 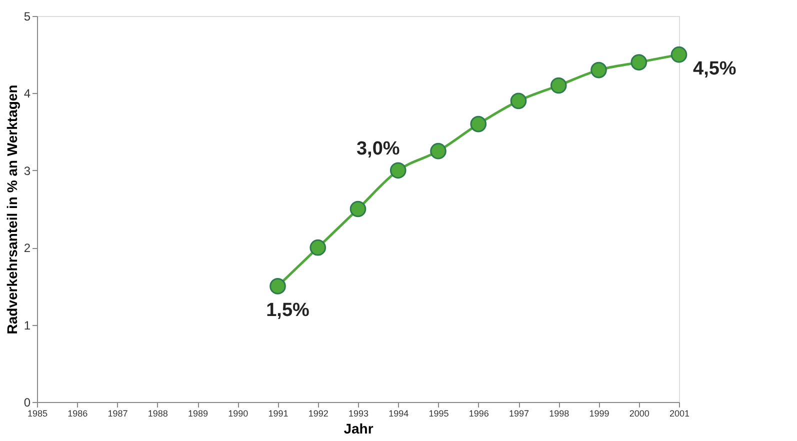 What do you see at coordinates (599, 413) in the screenshot?
I see `x-tick-label: 1999` at bounding box center [599, 413].